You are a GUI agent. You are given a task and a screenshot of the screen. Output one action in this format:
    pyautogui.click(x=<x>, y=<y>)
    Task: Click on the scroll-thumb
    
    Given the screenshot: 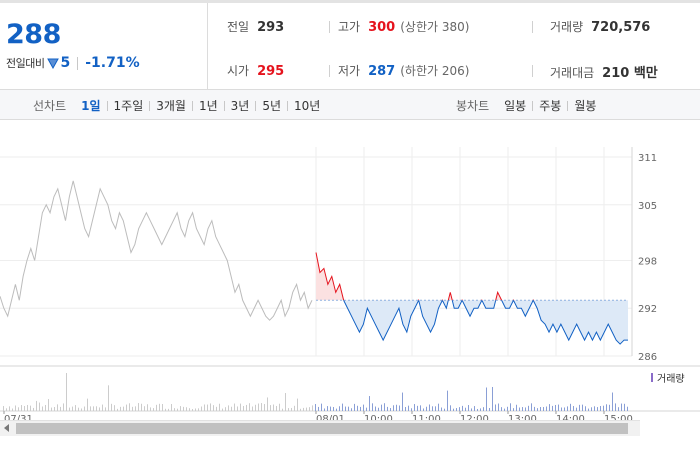 What is the action you would take?
    pyautogui.click(x=322, y=428)
    